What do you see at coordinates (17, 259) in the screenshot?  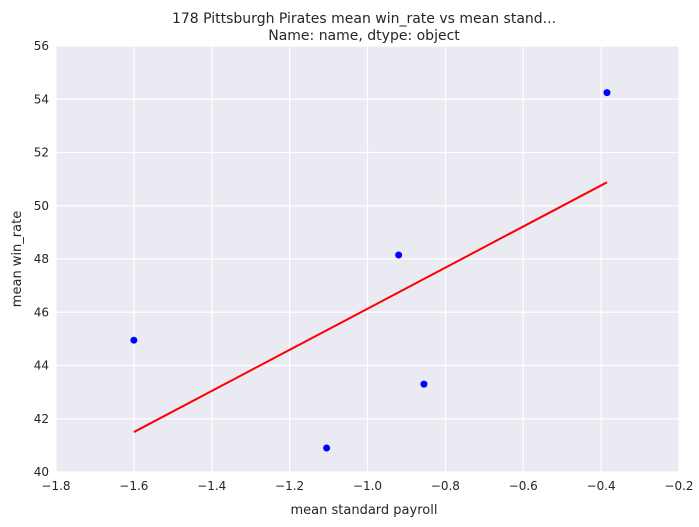 I see `y-axis-label: mean win_rate` at bounding box center [17, 259].